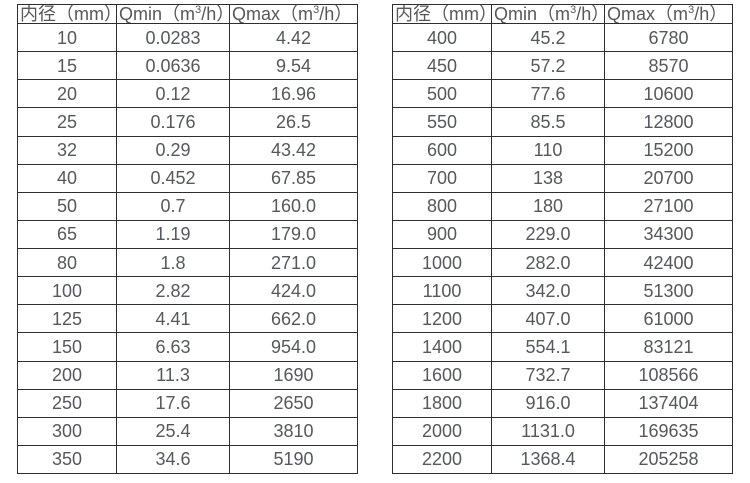 Image resolution: width=750 pixels, height=483 pixels. I want to click on table-row: 32 0.29 43.42, so click(187, 150).